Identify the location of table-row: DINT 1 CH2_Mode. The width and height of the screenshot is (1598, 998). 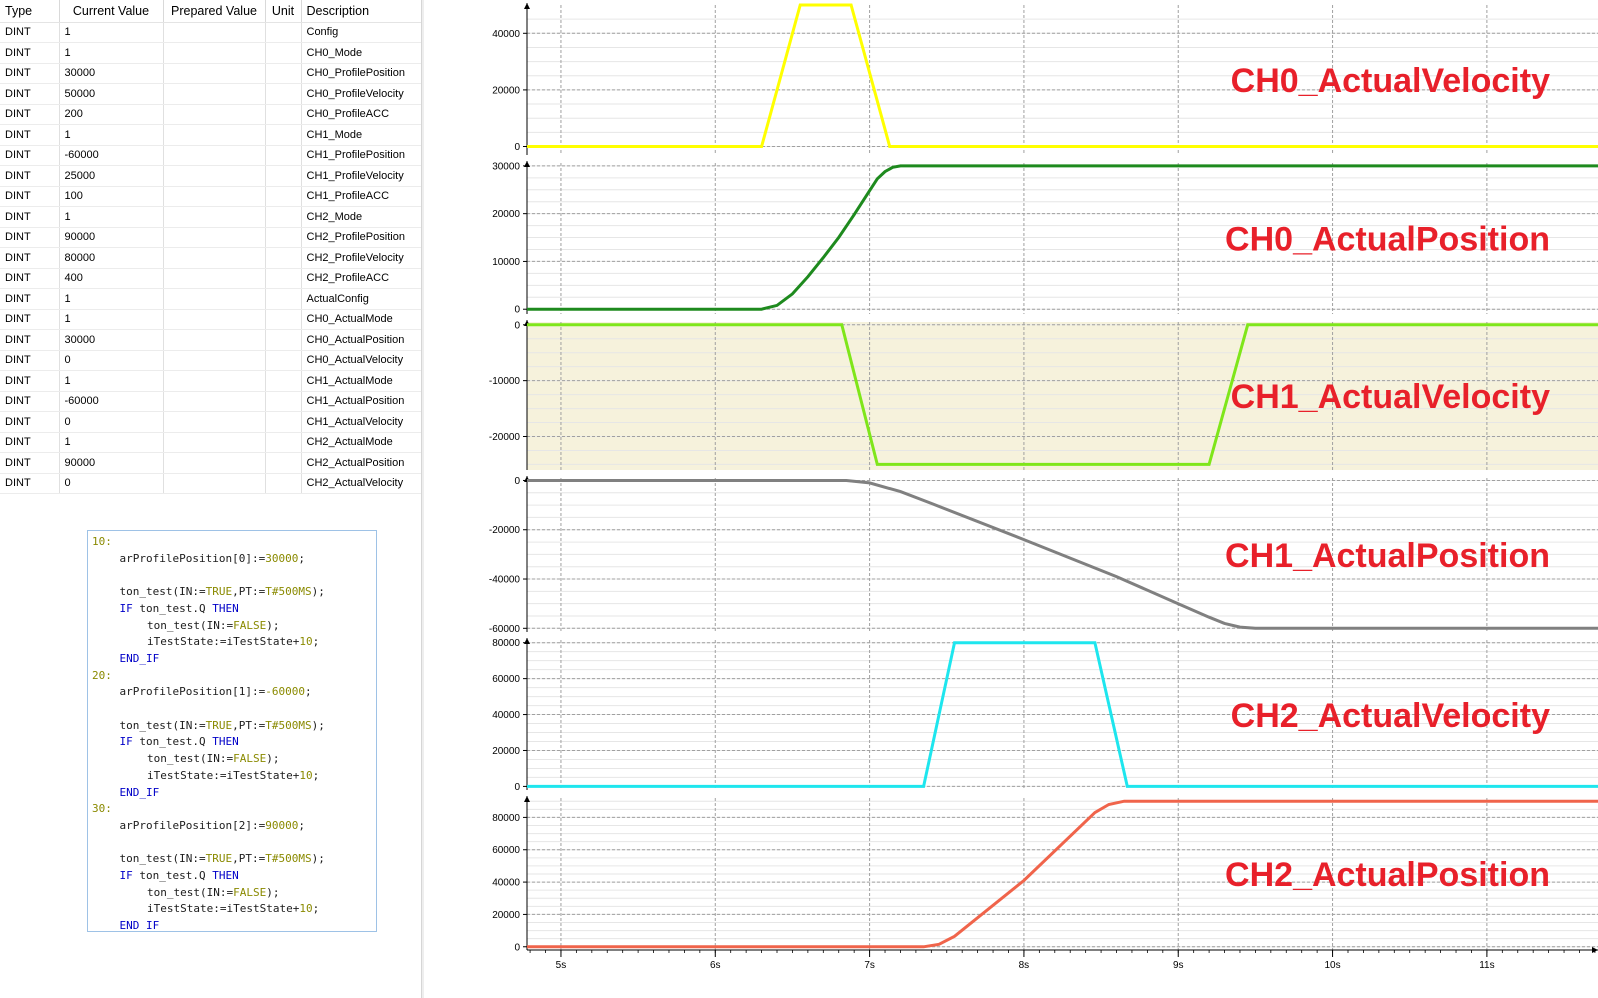
(211, 217).